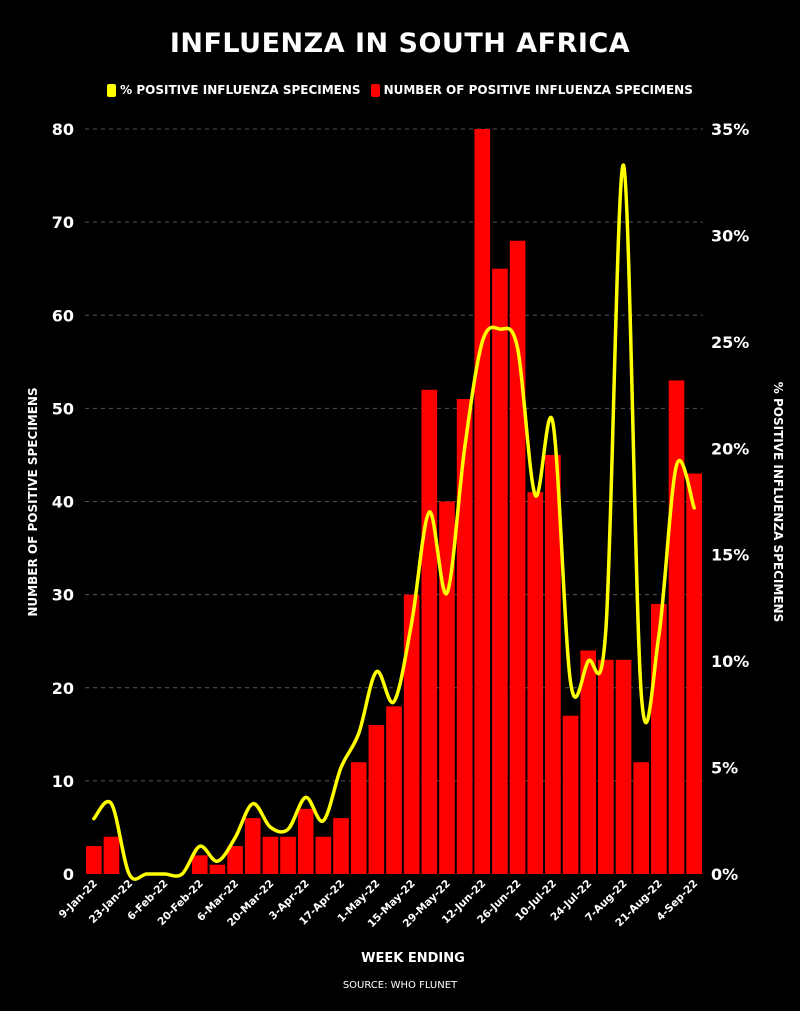 The image size is (800, 1011). Describe the element at coordinates (730, 661) in the screenshot. I see `y-tick-right: 10%` at that location.